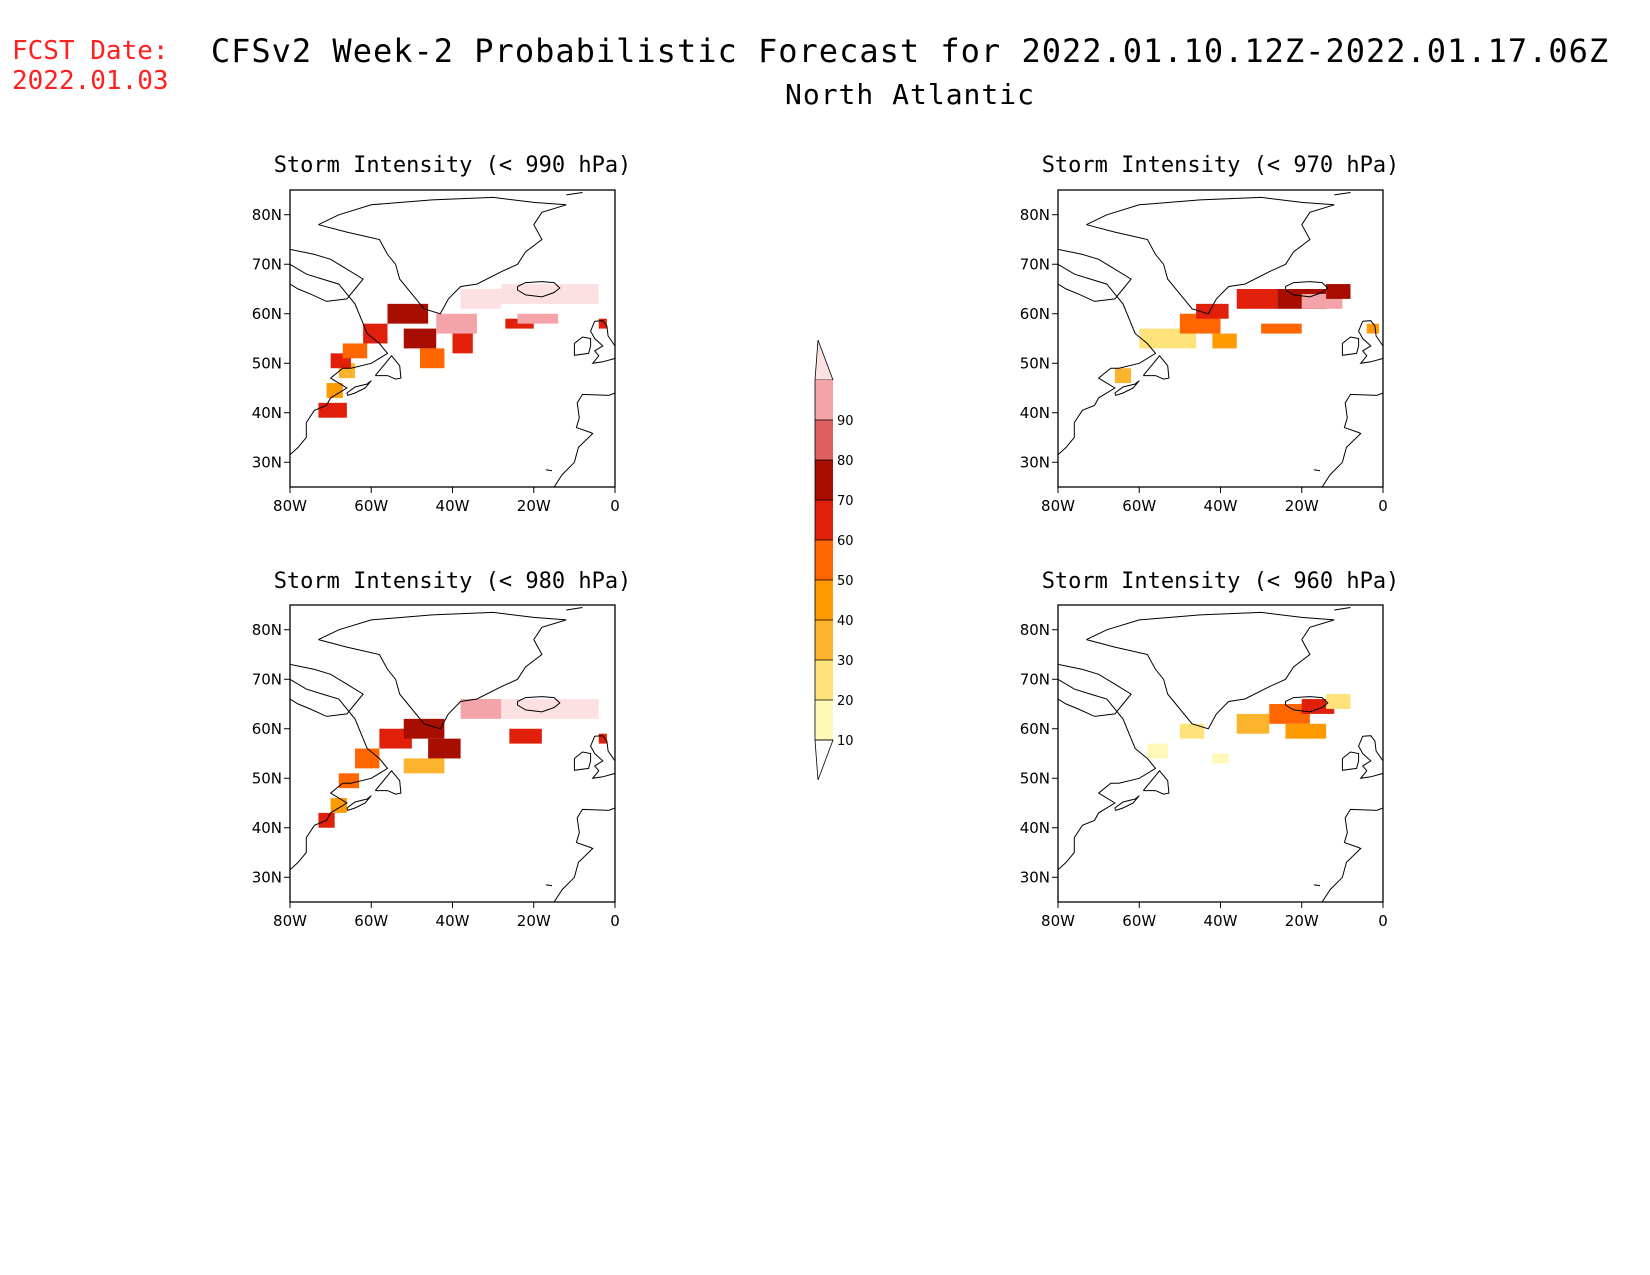 The image size is (1650, 1275). I want to click on forecast-date-block: FCST Date: 2022.01.03, so click(90, 66).